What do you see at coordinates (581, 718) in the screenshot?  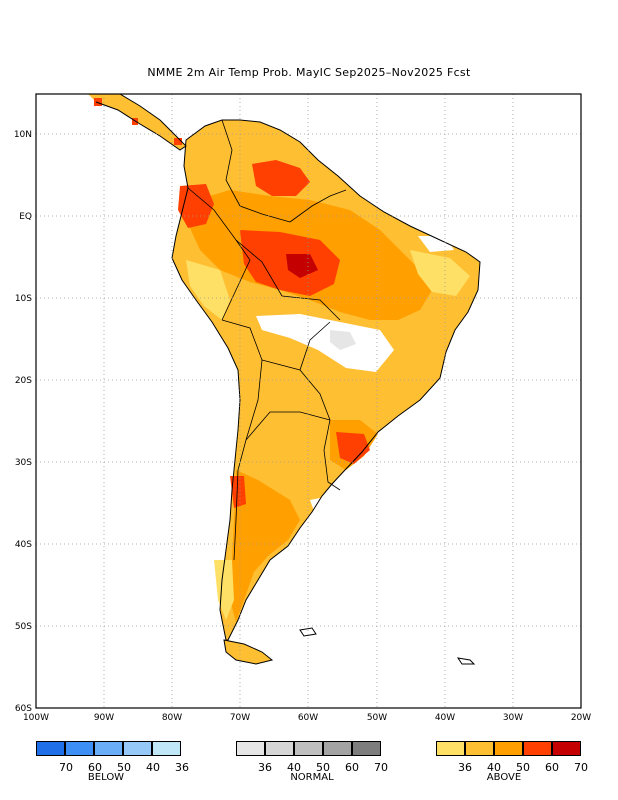 I see `lon-label: 20W` at bounding box center [581, 718].